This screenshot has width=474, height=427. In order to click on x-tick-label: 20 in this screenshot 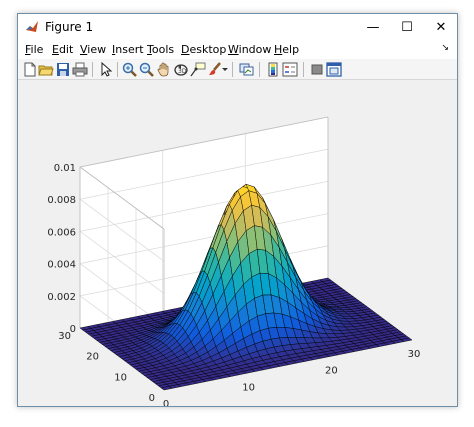, I will do `click(331, 371)`.